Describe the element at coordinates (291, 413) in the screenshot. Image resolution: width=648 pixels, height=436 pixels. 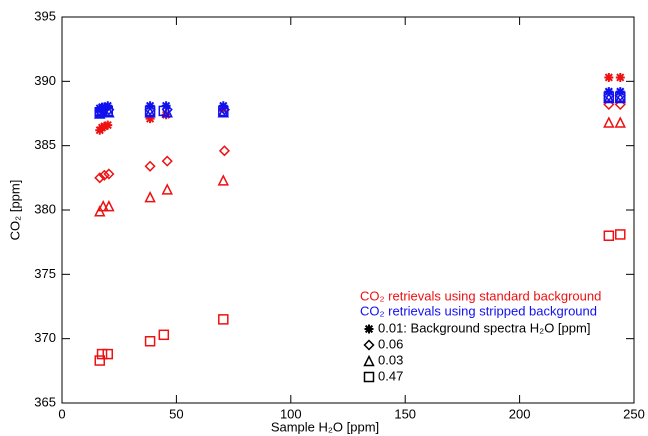
I see `x-tick-label: 100` at that location.